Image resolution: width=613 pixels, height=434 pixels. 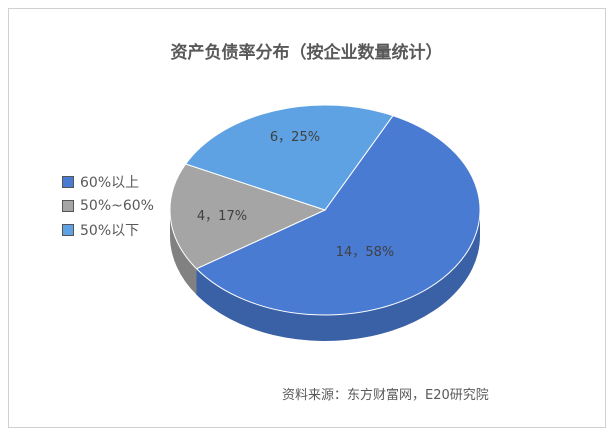 I want to click on legend: 60%以上 50%~60% 50%以下, so click(x=108, y=206).